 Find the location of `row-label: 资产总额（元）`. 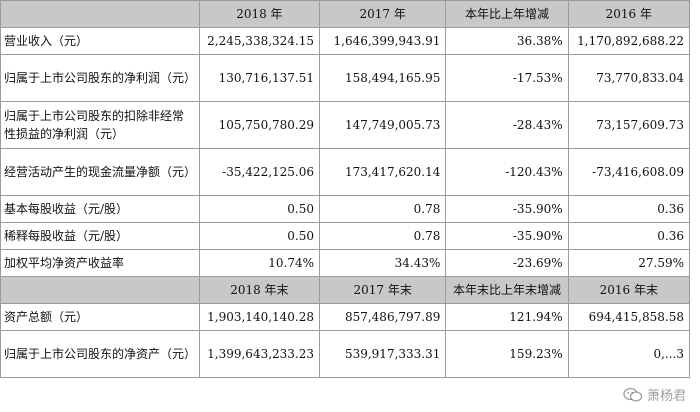

row-label: 资产总额（元） is located at coordinates (100, 317).